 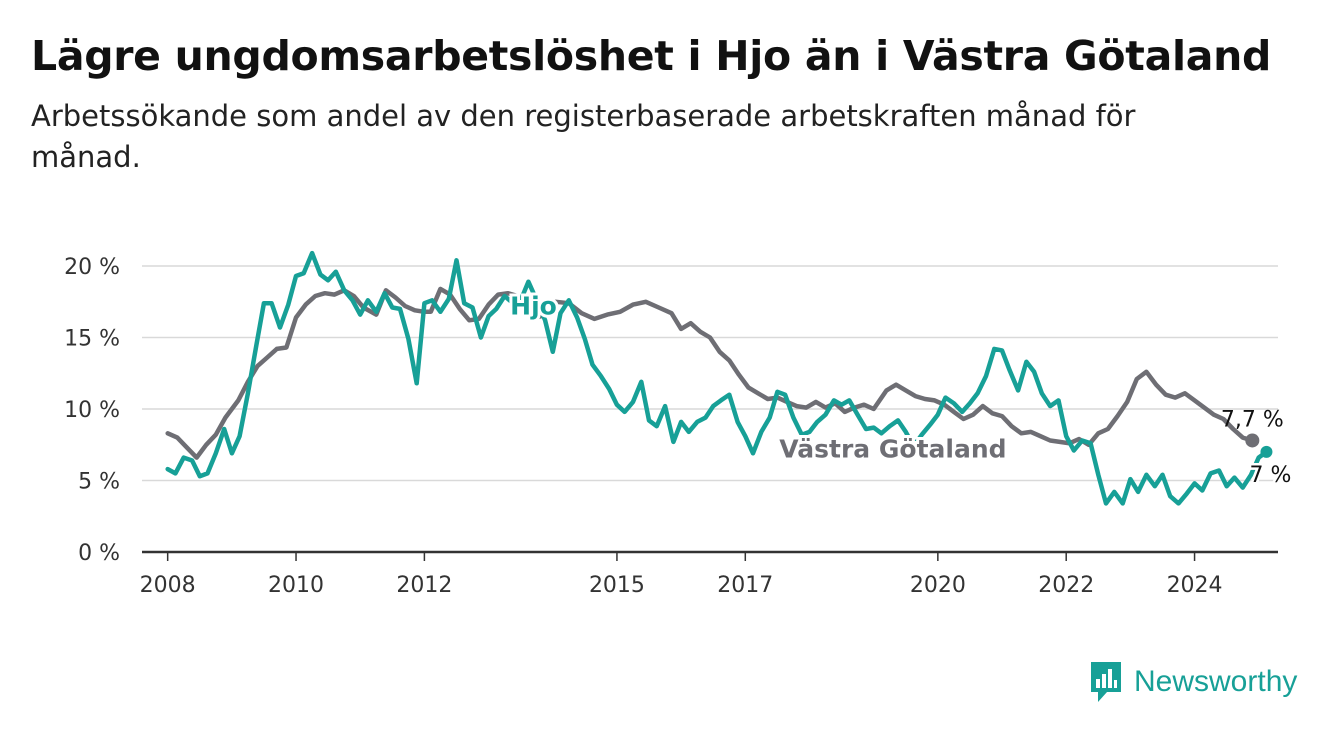 What do you see at coordinates (99, 553) in the screenshot?
I see `y-tick-label: 0 %` at bounding box center [99, 553].